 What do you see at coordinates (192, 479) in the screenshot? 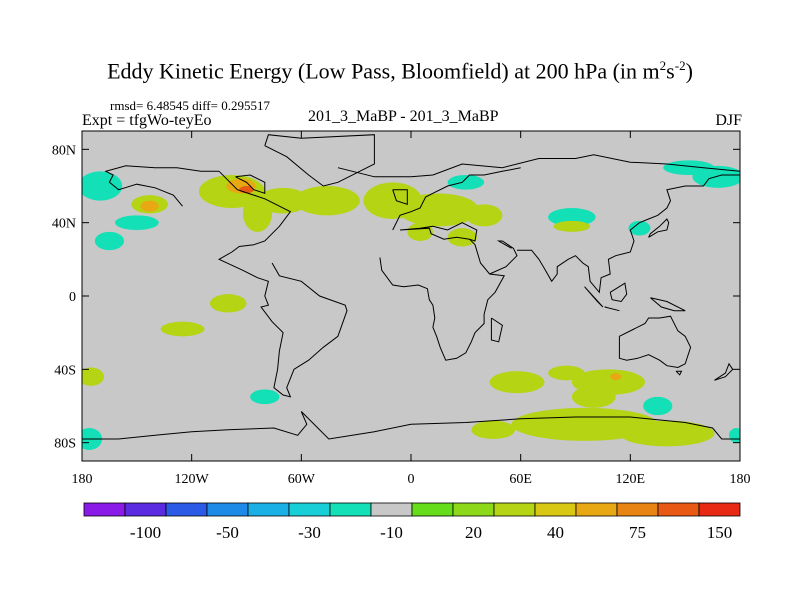
I see `x-tick-label: 120W` at bounding box center [192, 479].